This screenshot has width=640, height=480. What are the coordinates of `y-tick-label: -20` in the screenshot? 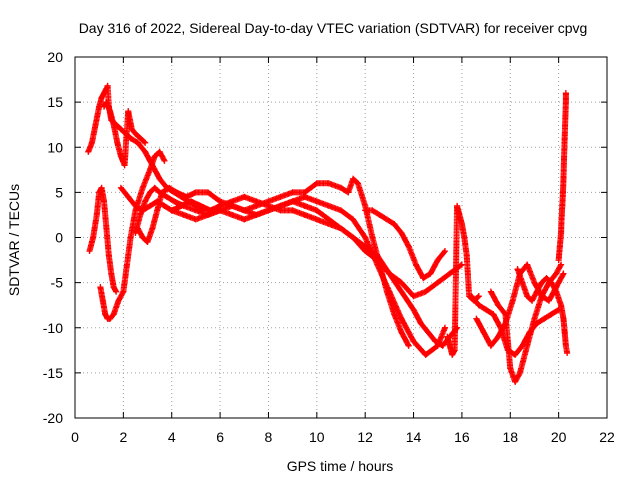 It's located at (53, 418).